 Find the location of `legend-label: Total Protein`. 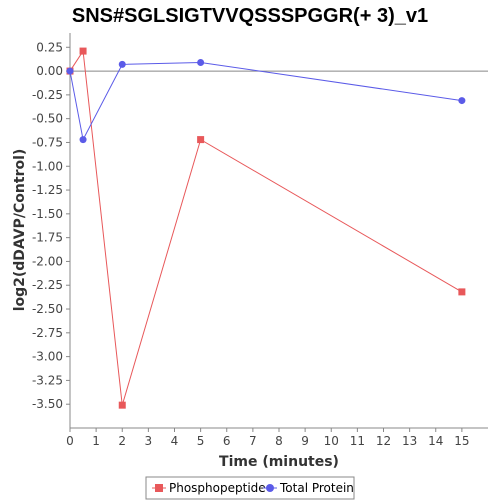

legend-label: Total Protein is located at coordinates (316, 488).